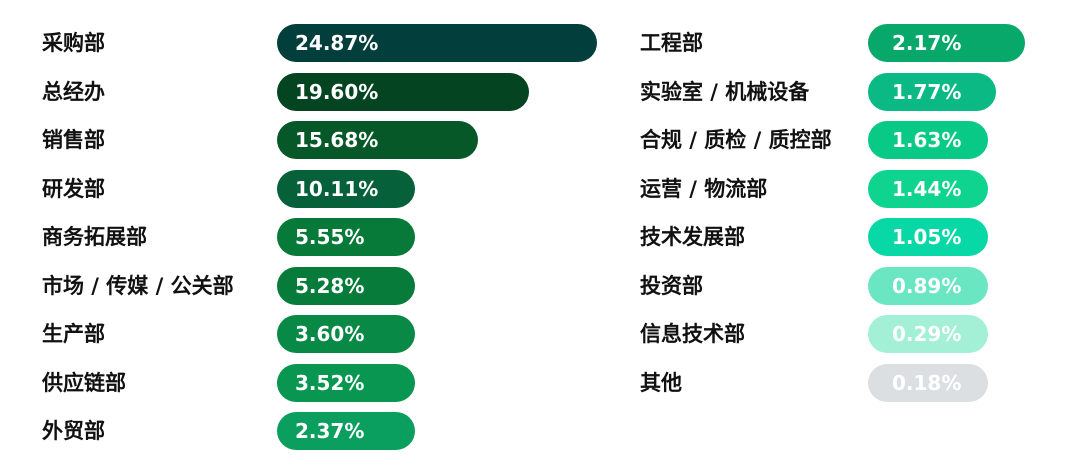 The height and width of the screenshot is (470, 1080). Describe the element at coordinates (337, 188) in the screenshot. I see `bar-value-label: 10.11%` at that location.